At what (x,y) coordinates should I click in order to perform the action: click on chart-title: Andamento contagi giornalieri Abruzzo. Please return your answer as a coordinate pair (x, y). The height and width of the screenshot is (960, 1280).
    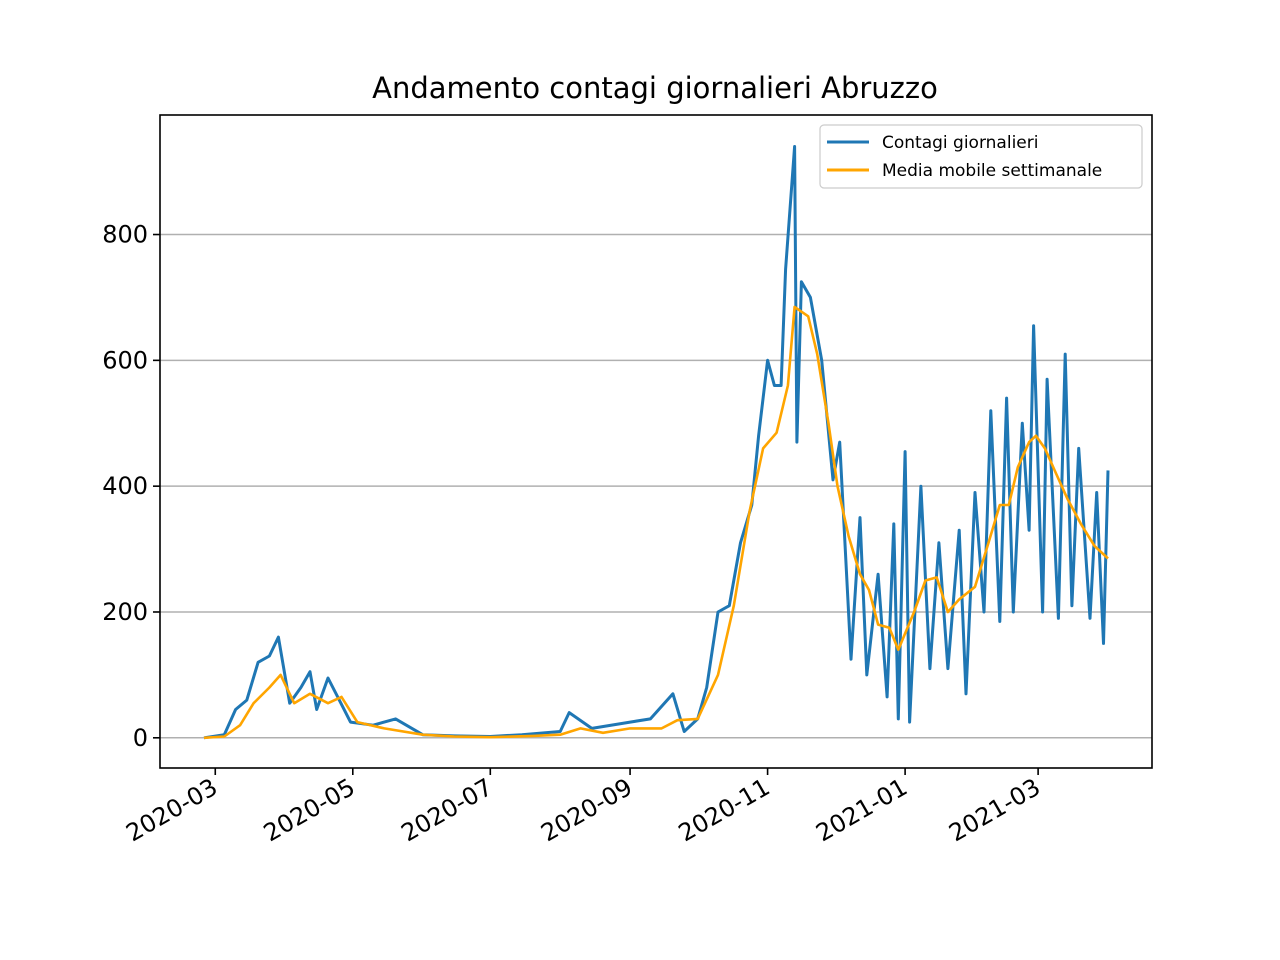
    Looking at the image, I should click on (655, 88).